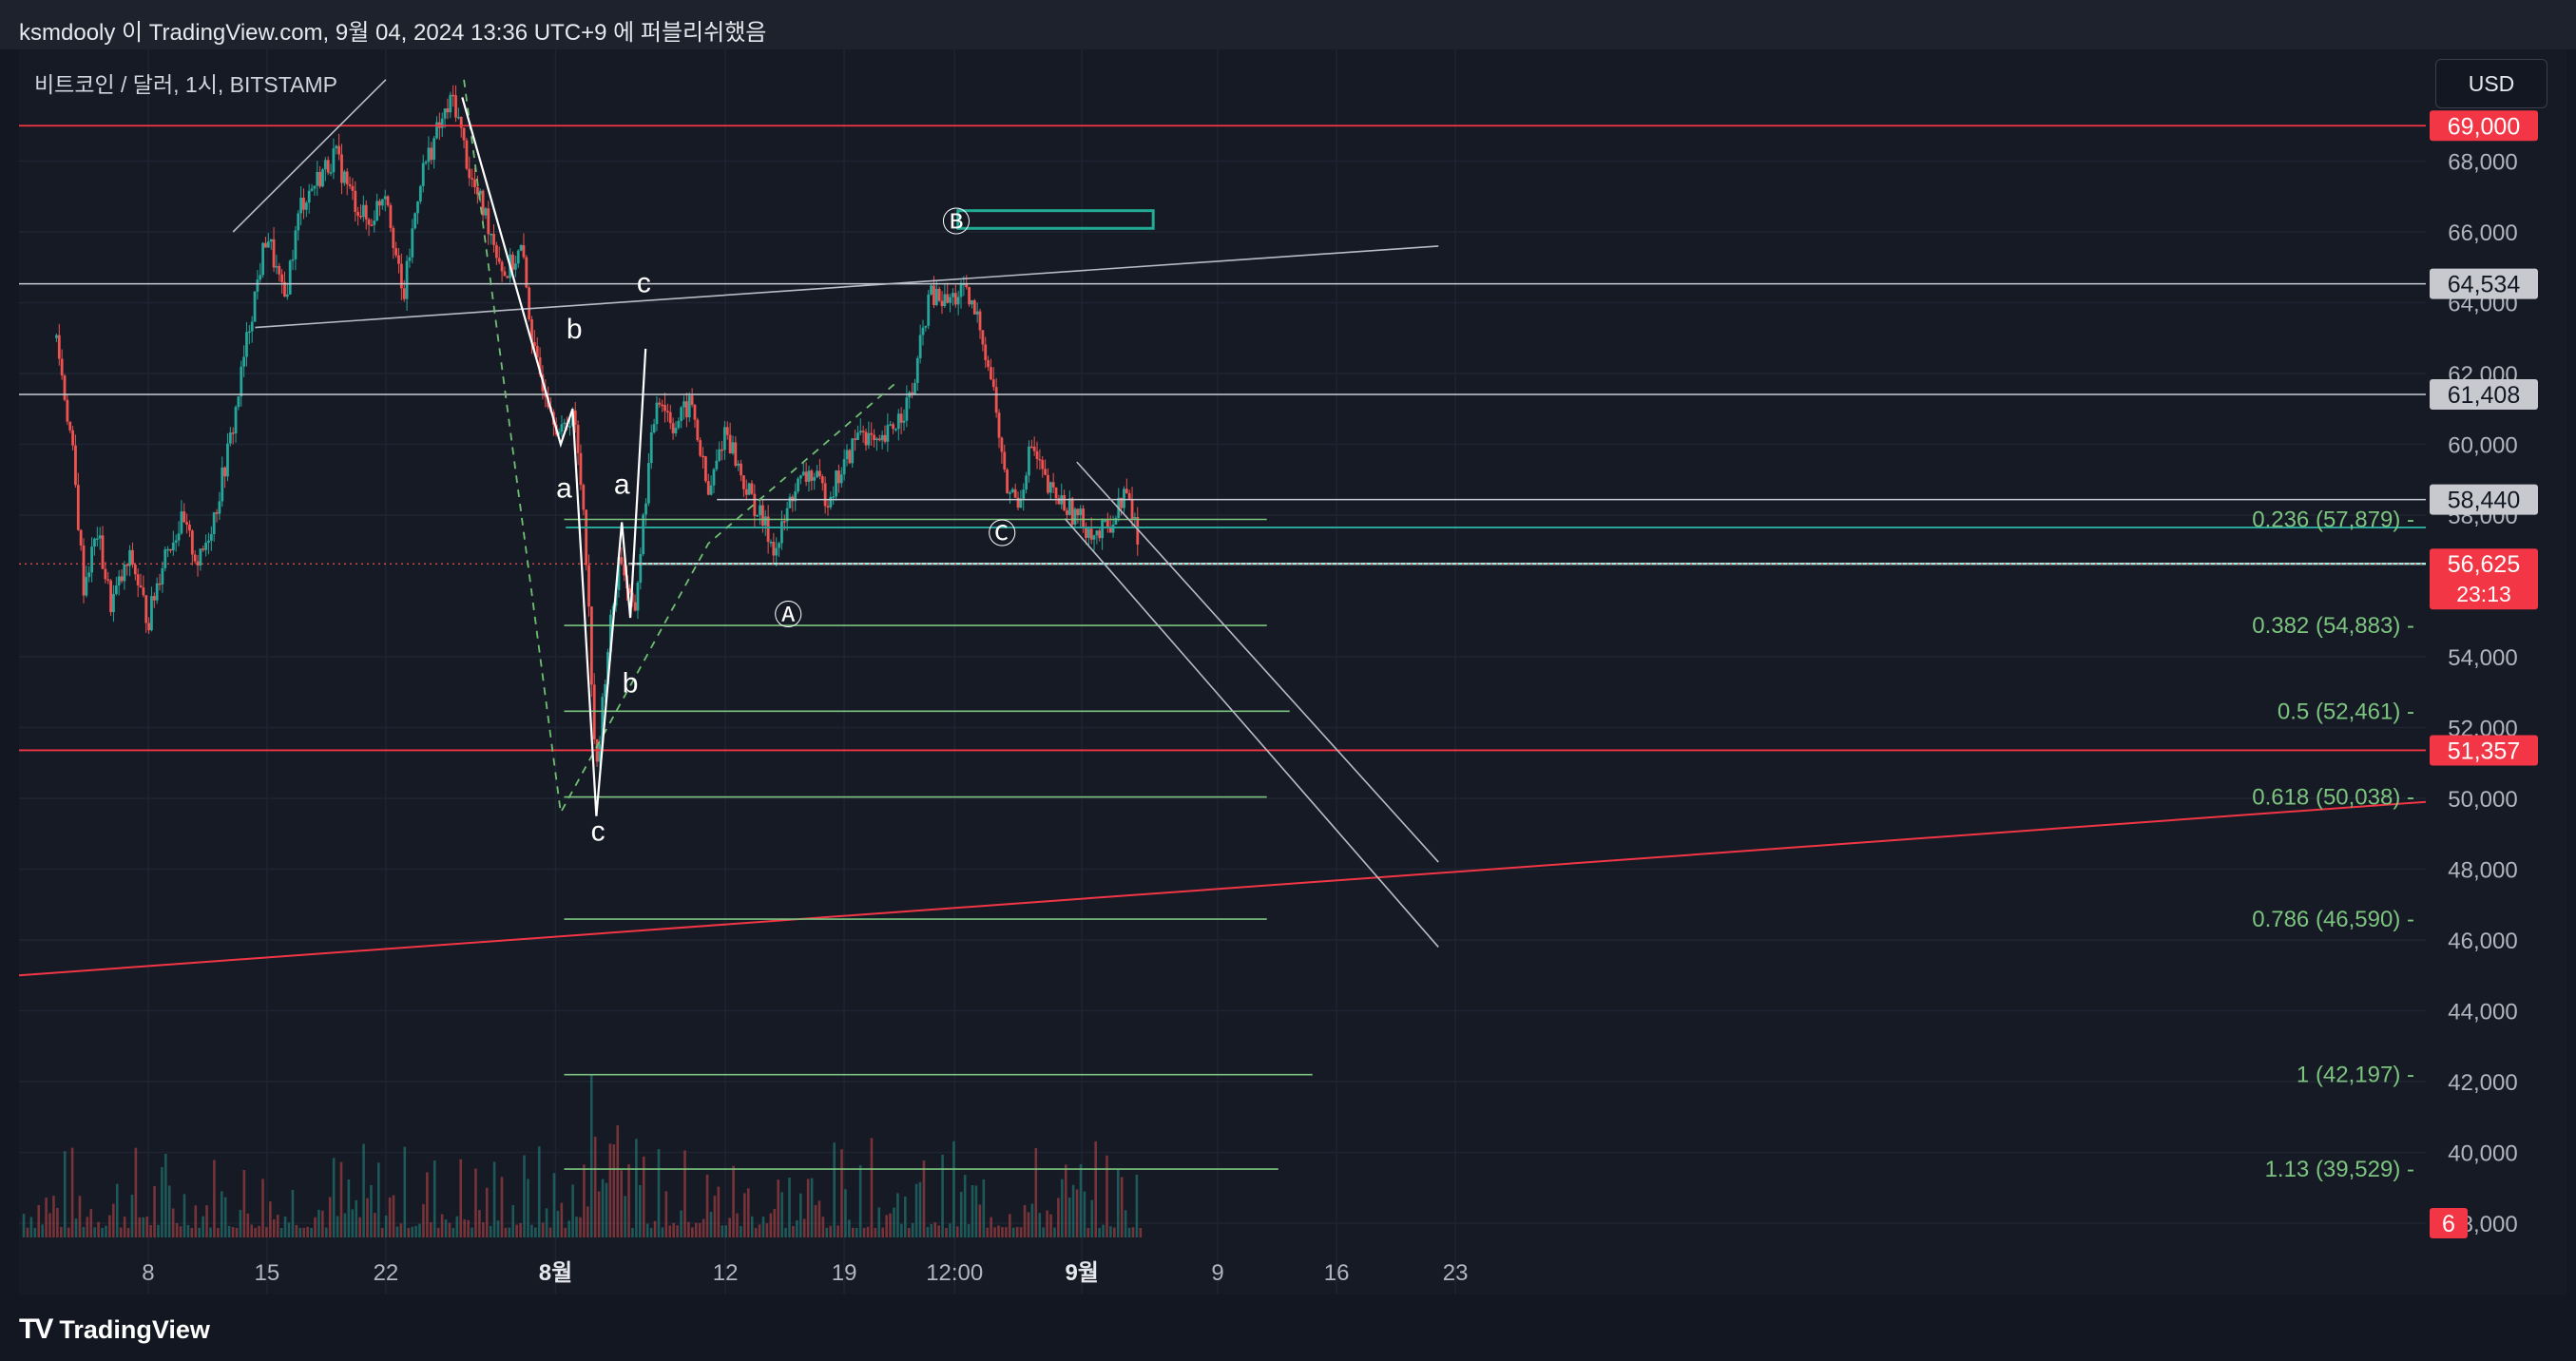 The width and height of the screenshot is (2576, 1361). I want to click on y-tick-label: 46,000, so click(2482, 941).